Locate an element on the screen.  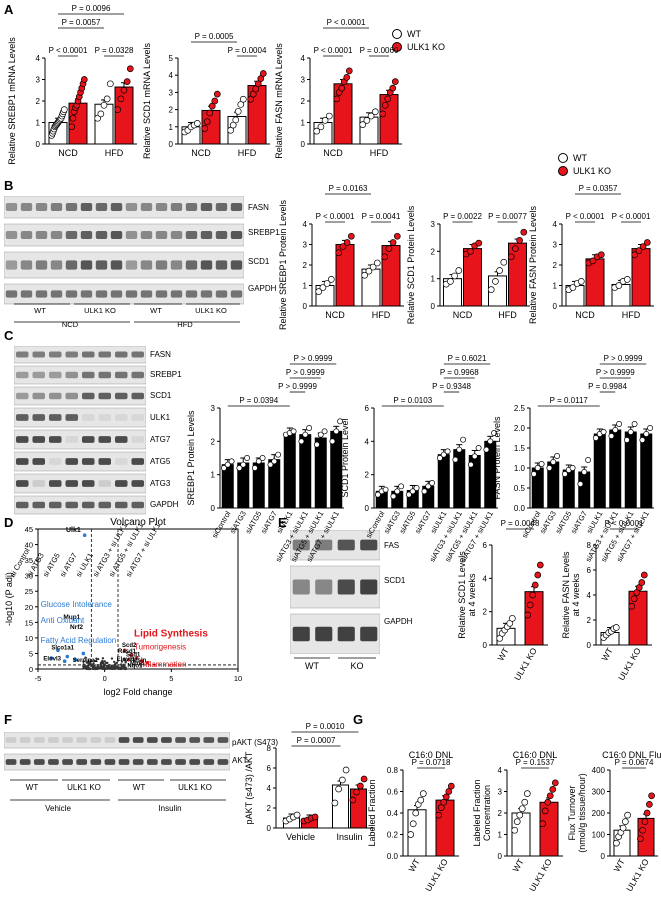
p-value-label: P = 0.0007 is located at coordinates (316, 740).